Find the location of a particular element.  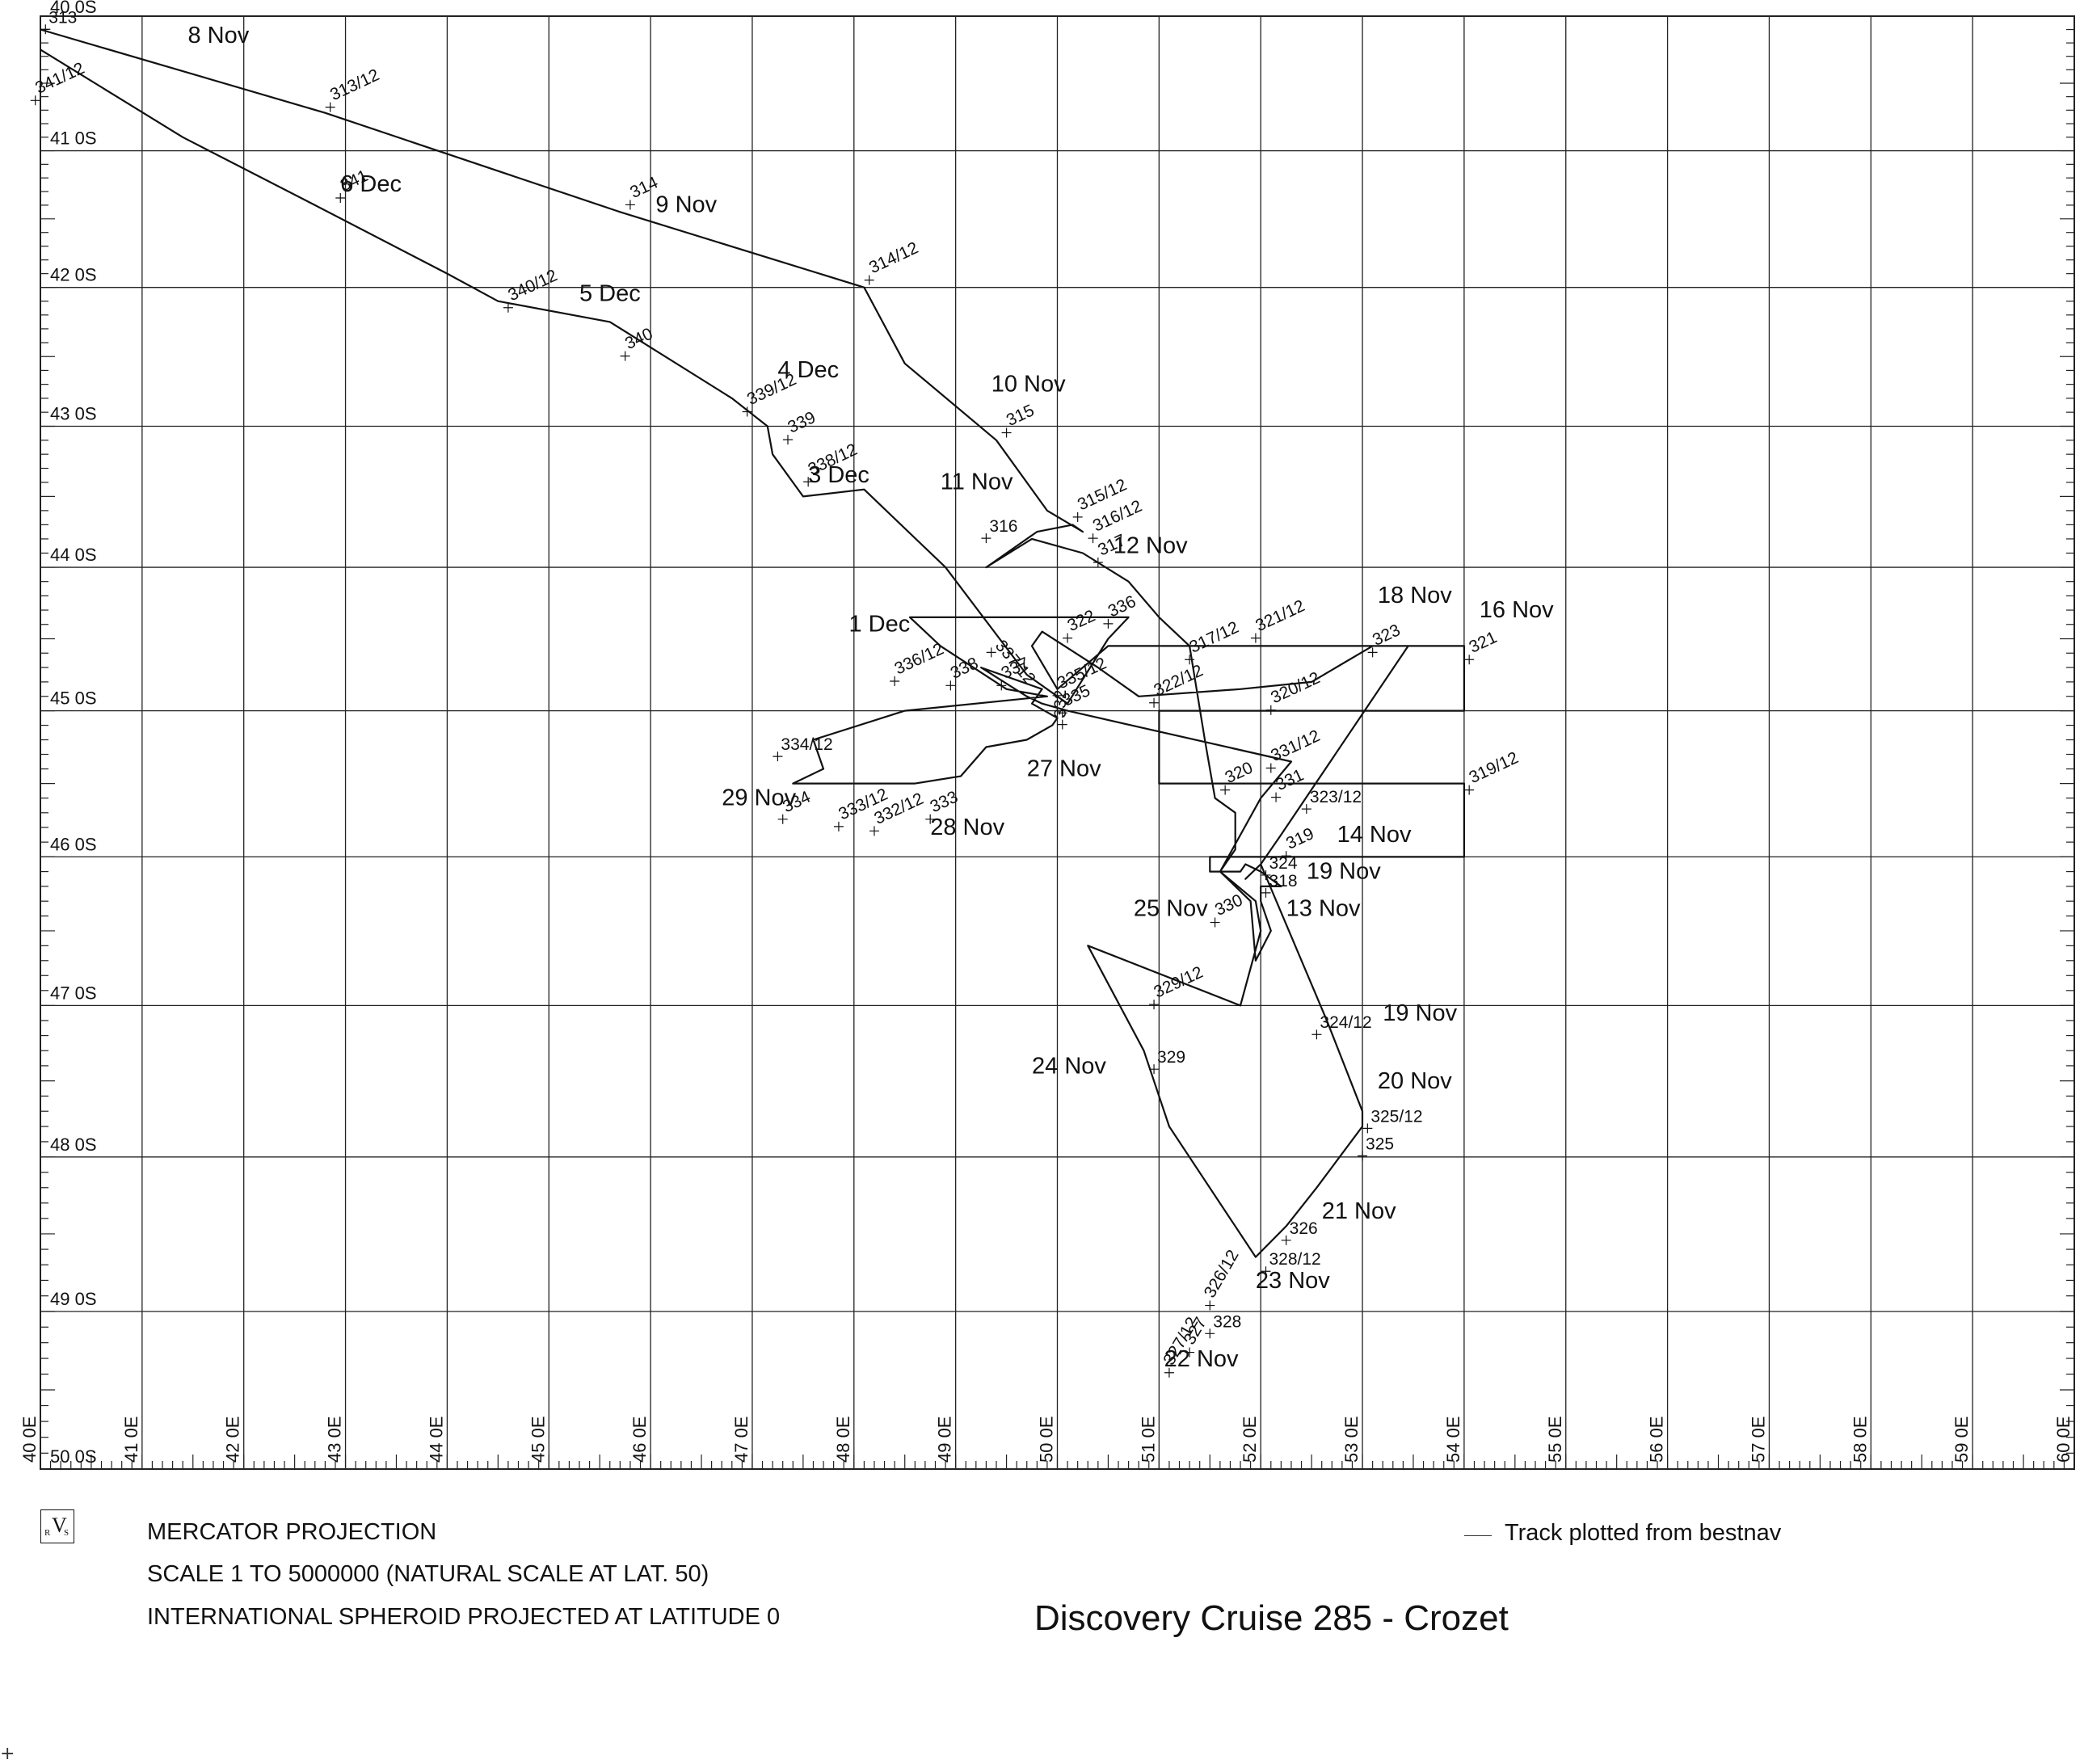

date-label: 8 Nov is located at coordinates (218, 35).